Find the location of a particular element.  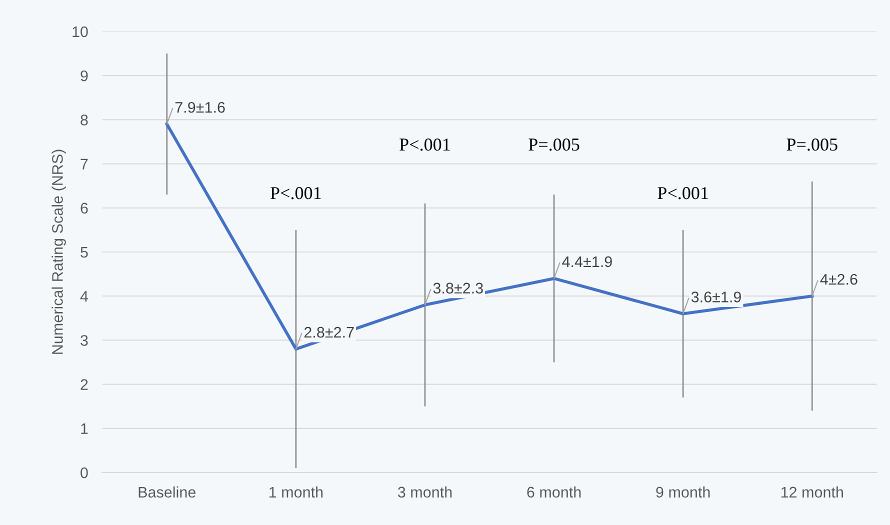

x-tick-label: 6 month is located at coordinates (554, 492).